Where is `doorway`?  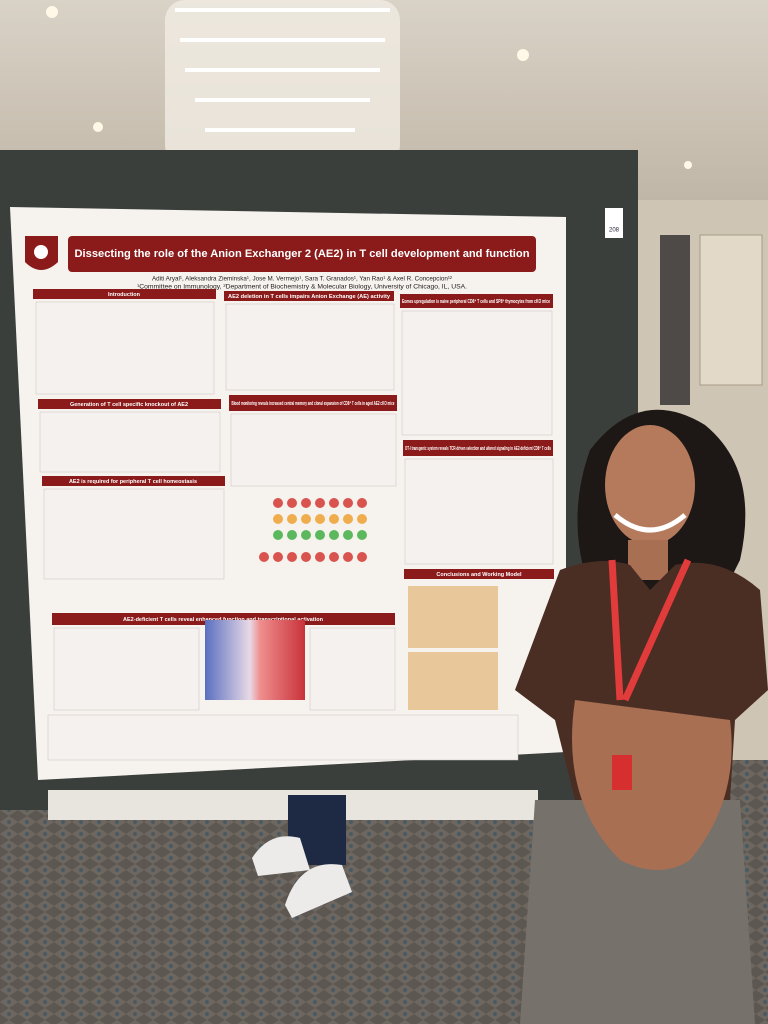
doorway is located at coordinates (675, 320).